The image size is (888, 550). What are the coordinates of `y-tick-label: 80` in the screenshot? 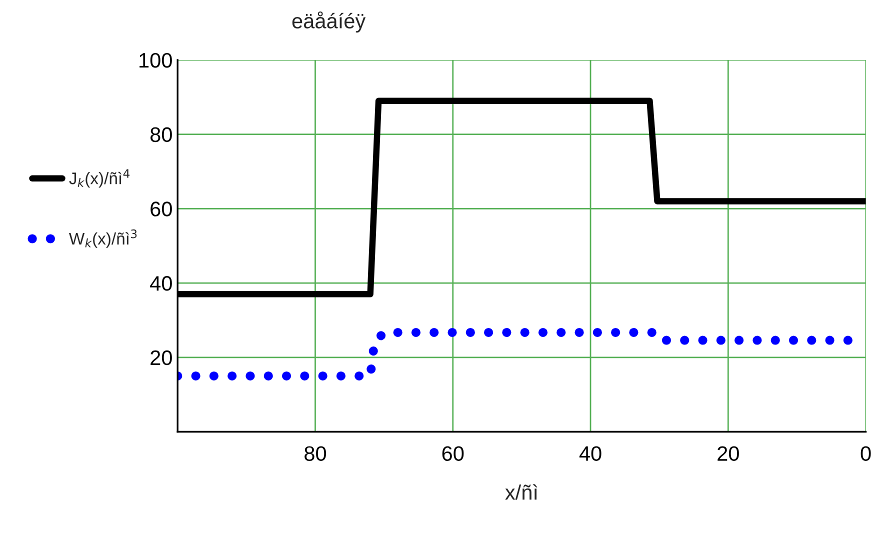 It's located at (161, 134).